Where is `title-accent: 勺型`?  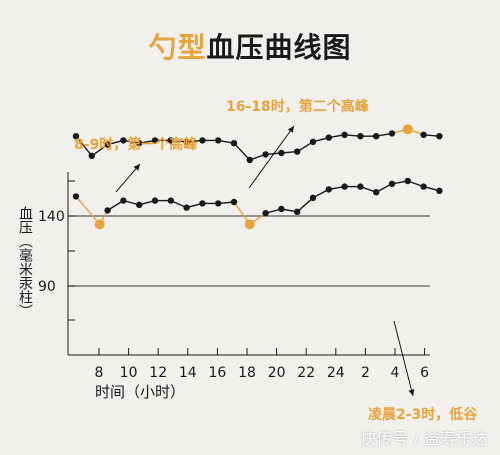
title-accent: 勺型 is located at coordinates (177, 47).